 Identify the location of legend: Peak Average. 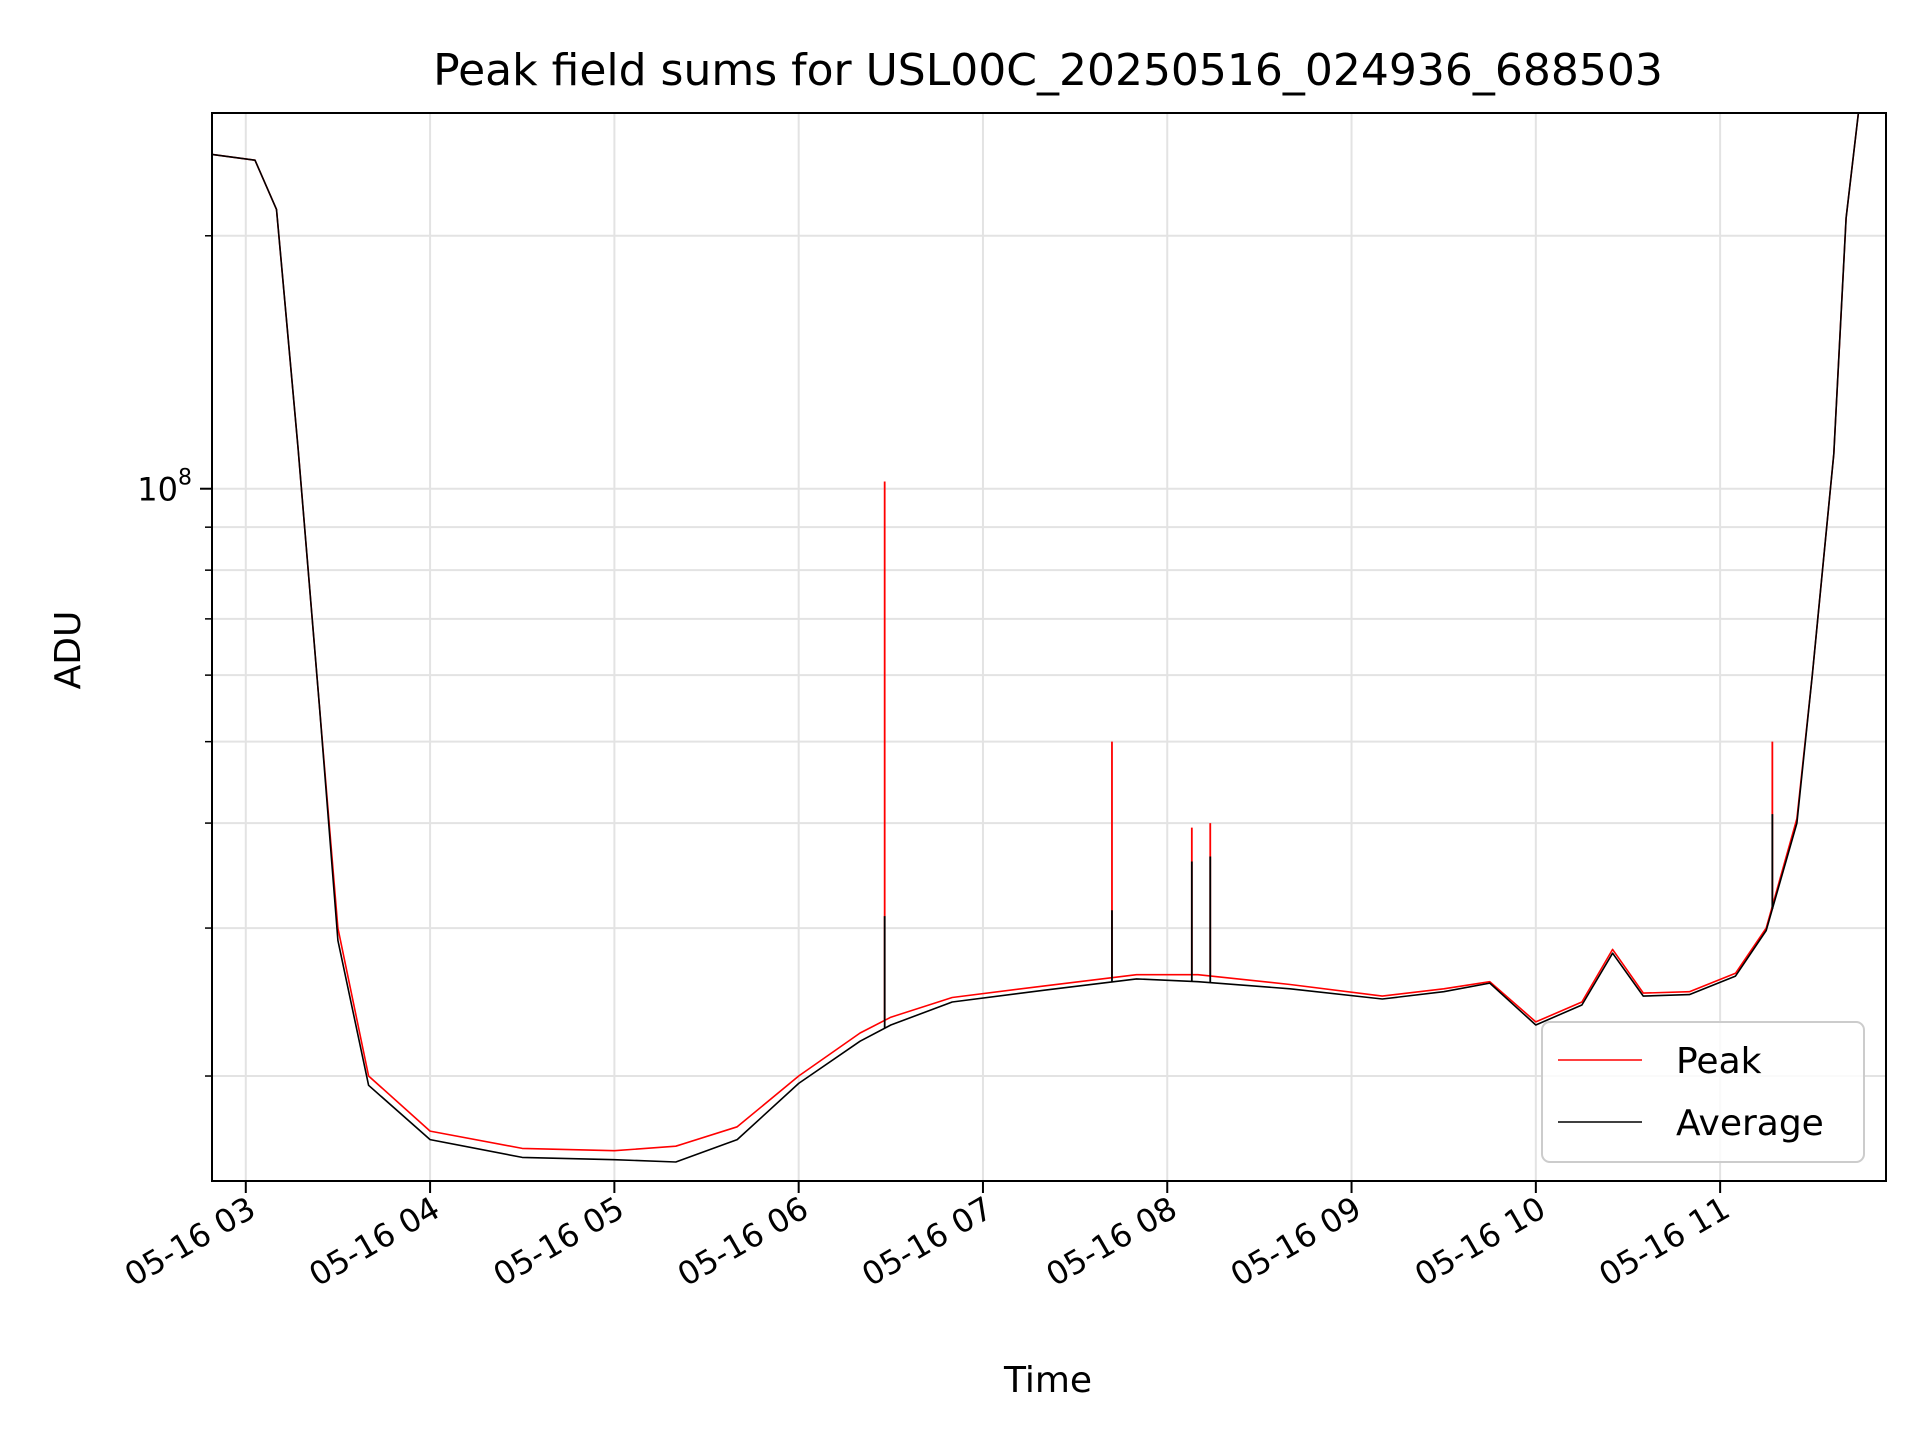
(1703, 1092).